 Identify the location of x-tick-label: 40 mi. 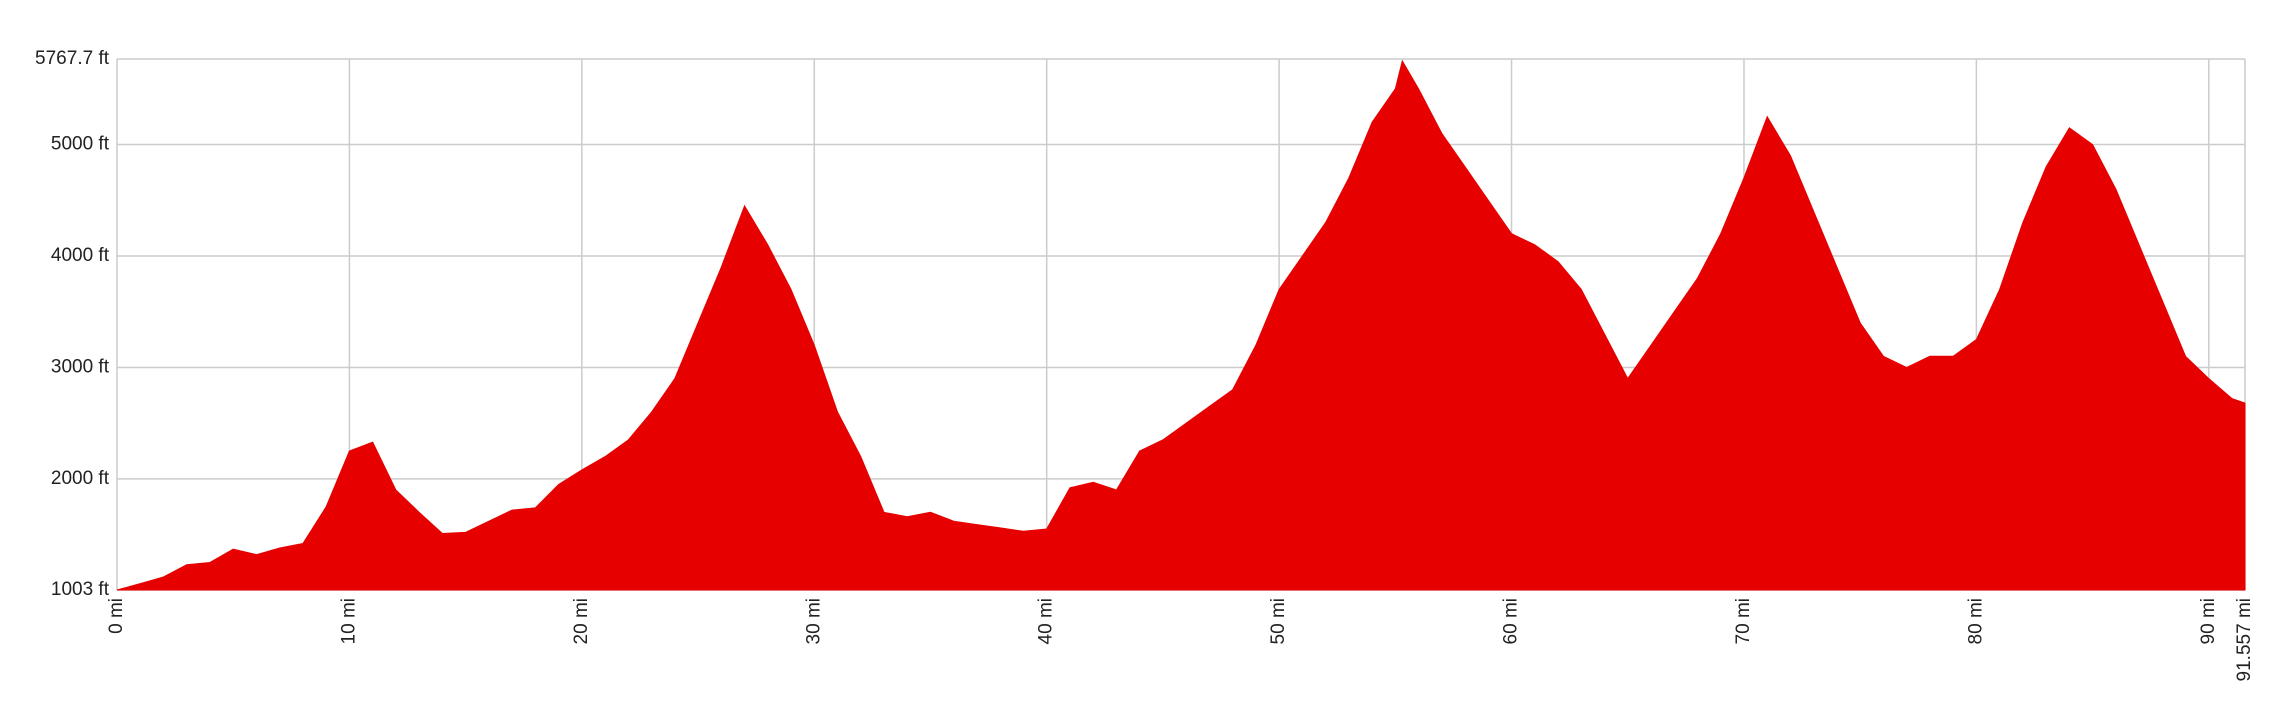
(1046, 621).